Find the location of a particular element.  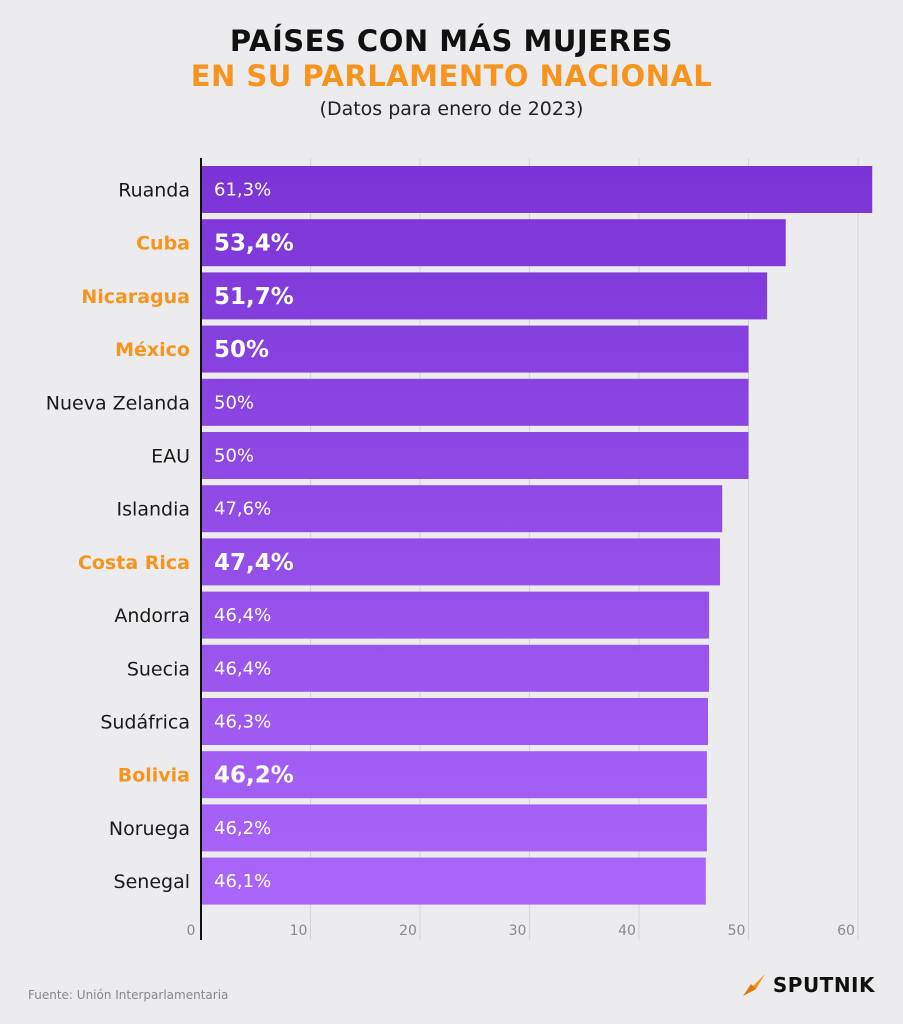

category-label: EAU is located at coordinates (170, 457).